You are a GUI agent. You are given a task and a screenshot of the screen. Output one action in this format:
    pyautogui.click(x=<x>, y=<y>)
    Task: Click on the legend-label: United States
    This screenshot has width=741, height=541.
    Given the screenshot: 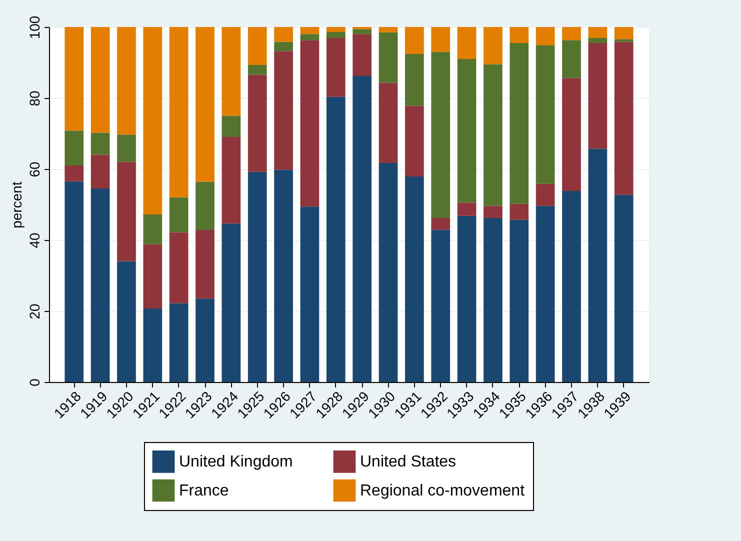 What is the action you would take?
    pyautogui.click(x=408, y=462)
    